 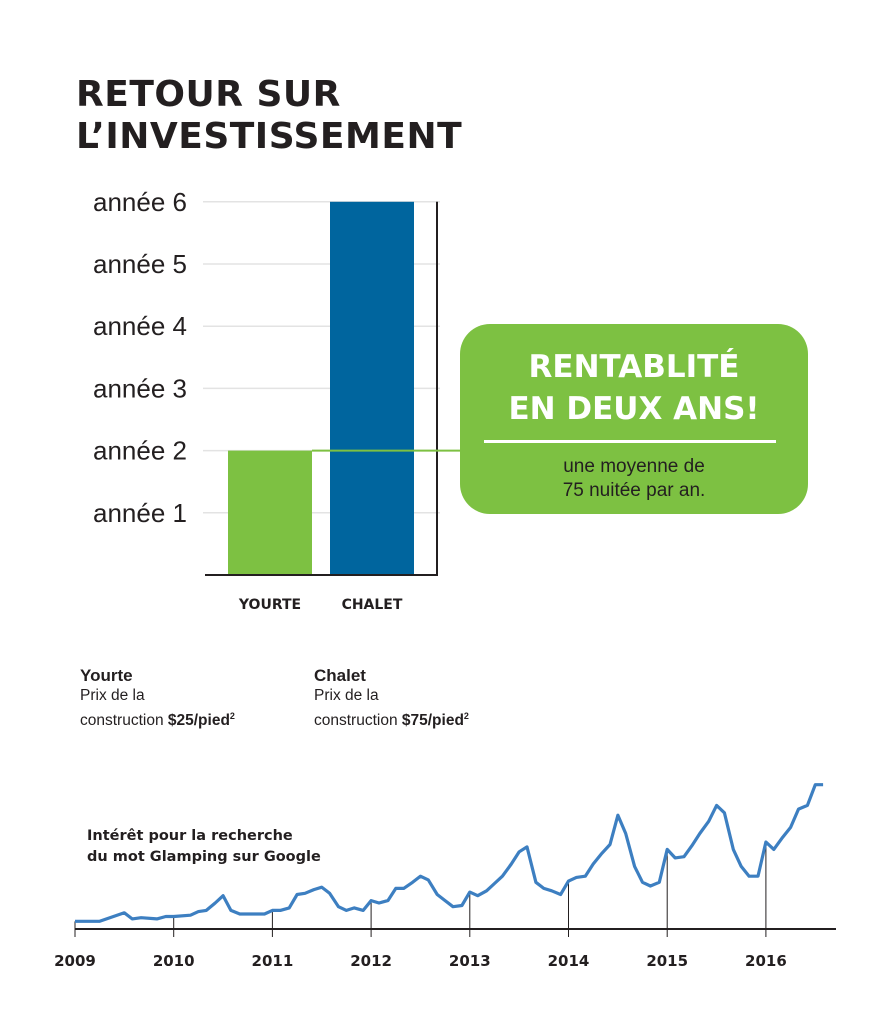 I want to click on y-tick-label: année 3, so click(x=140, y=388).